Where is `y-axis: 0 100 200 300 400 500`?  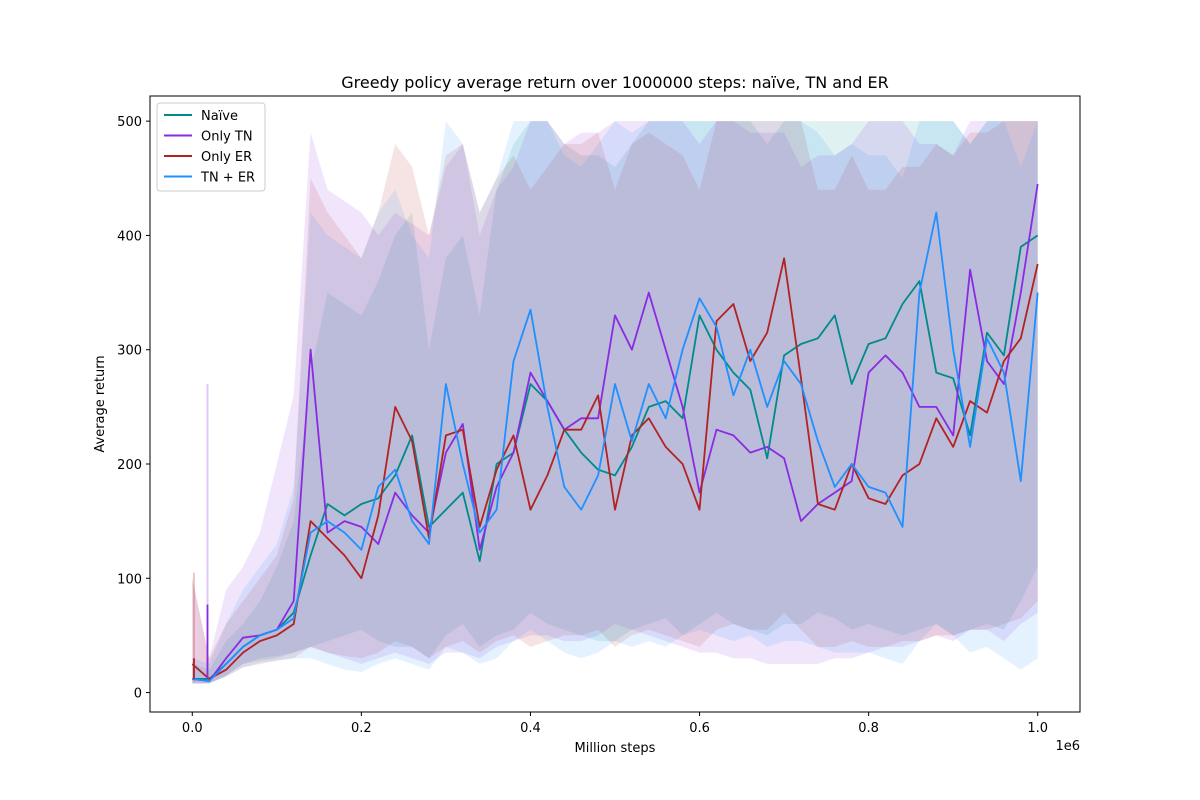 y-axis: 0 100 200 300 400 500 is located at coordinates (133, 408).